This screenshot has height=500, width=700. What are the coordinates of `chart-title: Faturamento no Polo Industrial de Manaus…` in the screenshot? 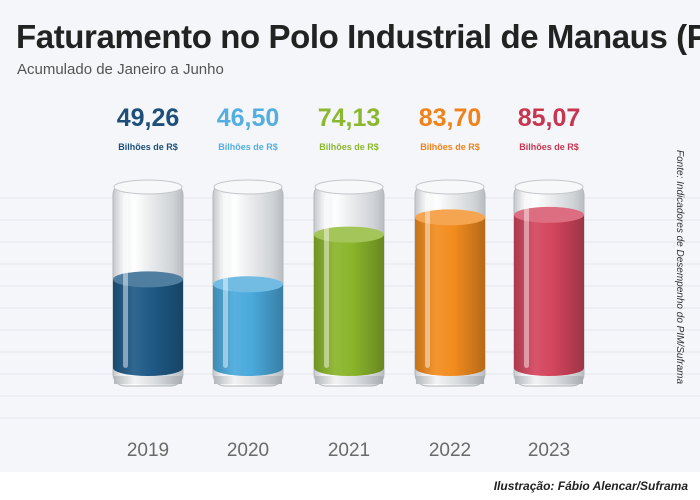 It's located at (358, 36).